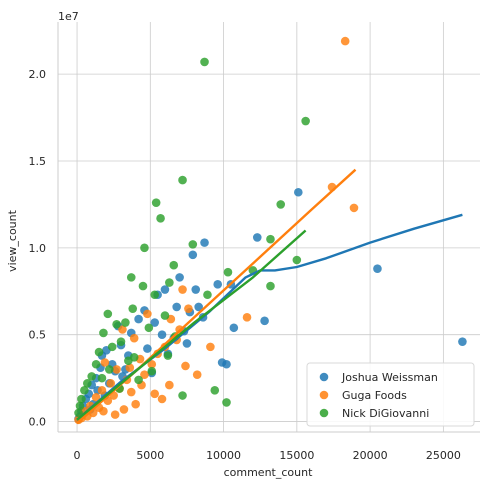 Image resolution: width=490 pixels, height=489 pixels. I want to click on x-tick-label: 25000, so click(443, 455).